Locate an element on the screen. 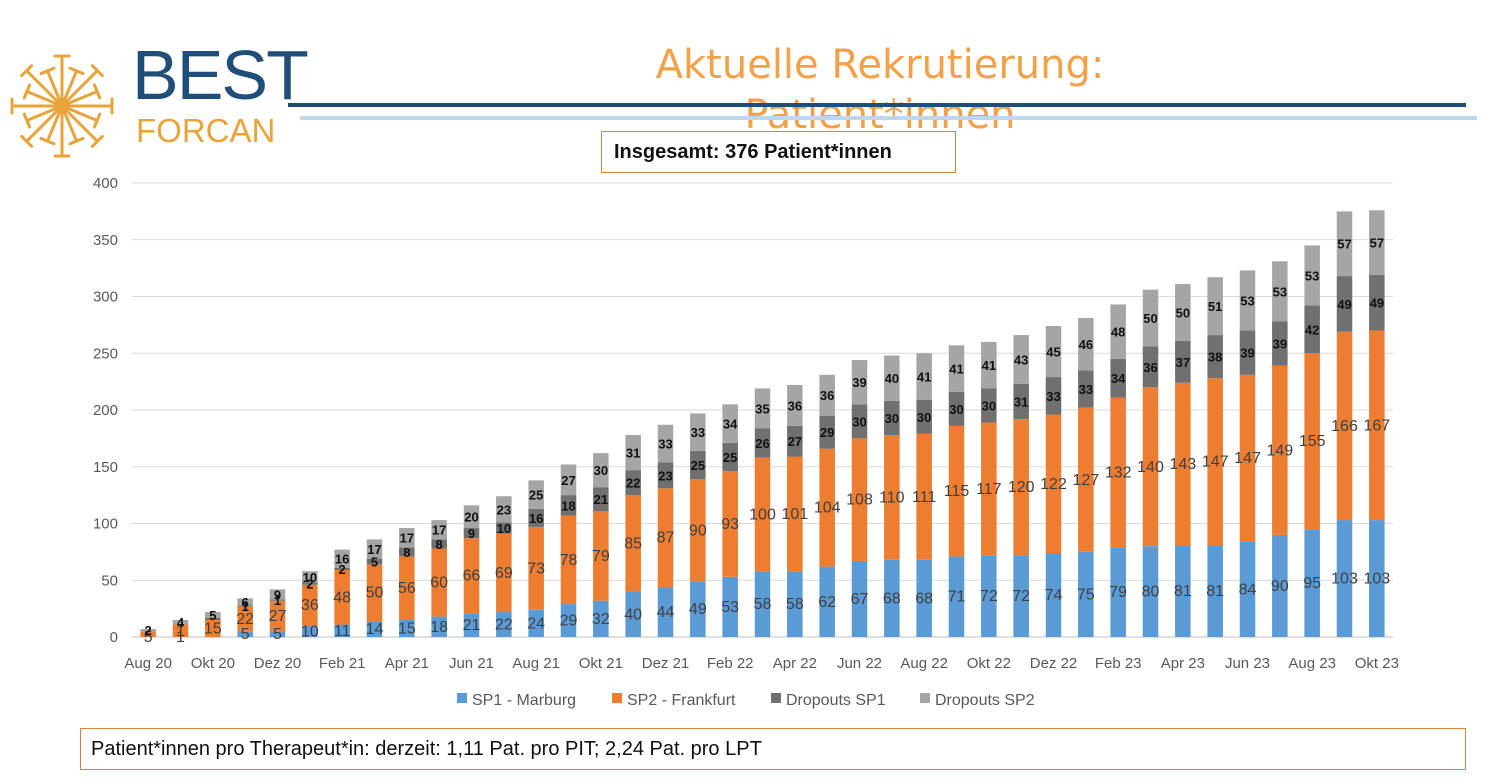  data-label: 48 is located at coordinates (1118, 332).